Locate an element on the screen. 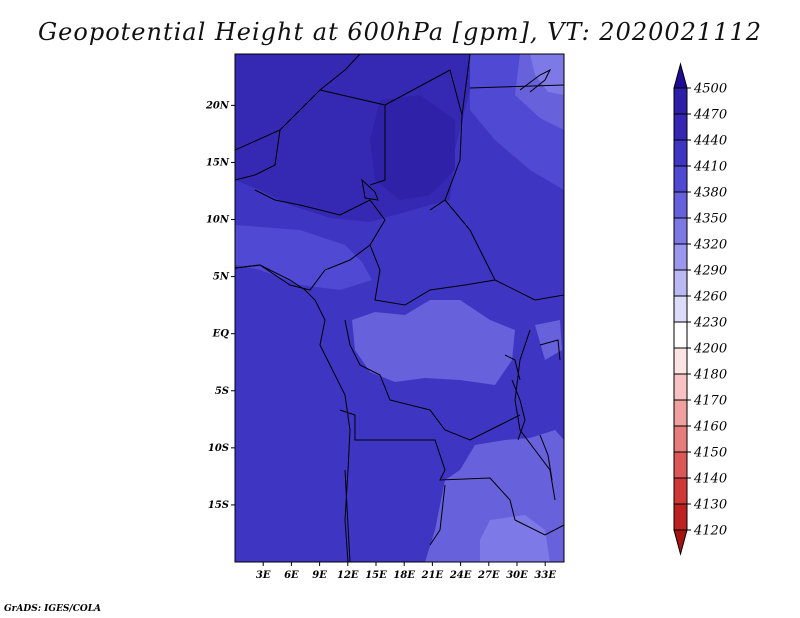 The image size is (800, 618). colorbar-label: 4470 is located at coordinates (710, 115).